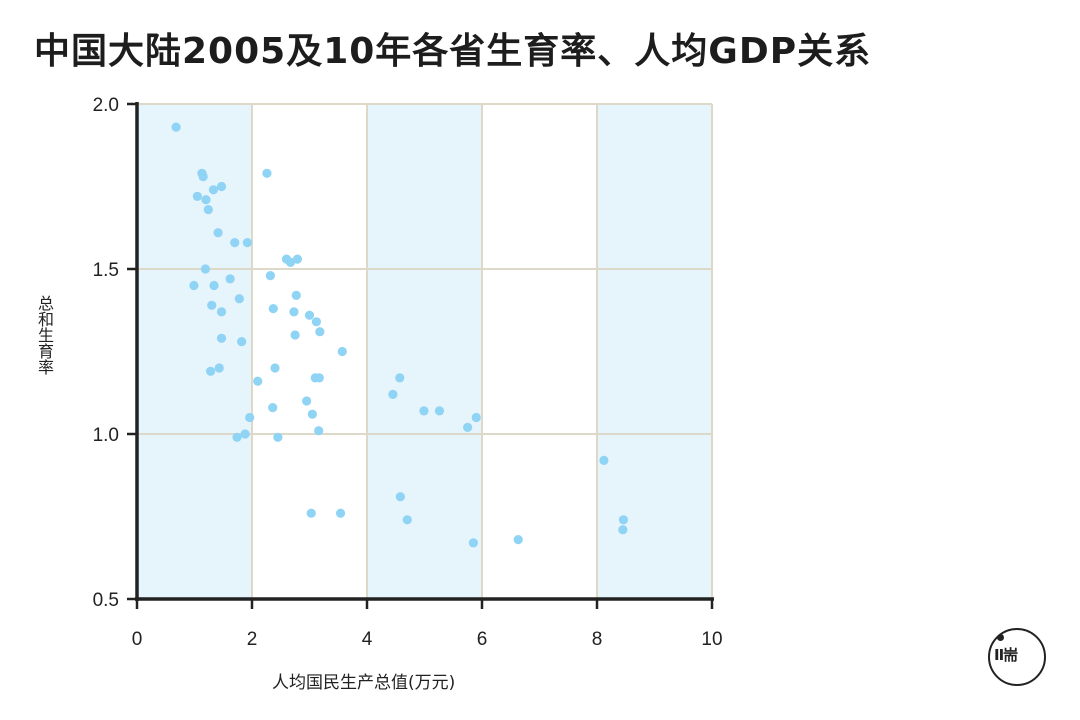 The height and width of the screenshot is (720, 1080). Describe the element at coordinates (106, 435) in the screenshot. I see `y-tick-label-1: 1.0` at that location.